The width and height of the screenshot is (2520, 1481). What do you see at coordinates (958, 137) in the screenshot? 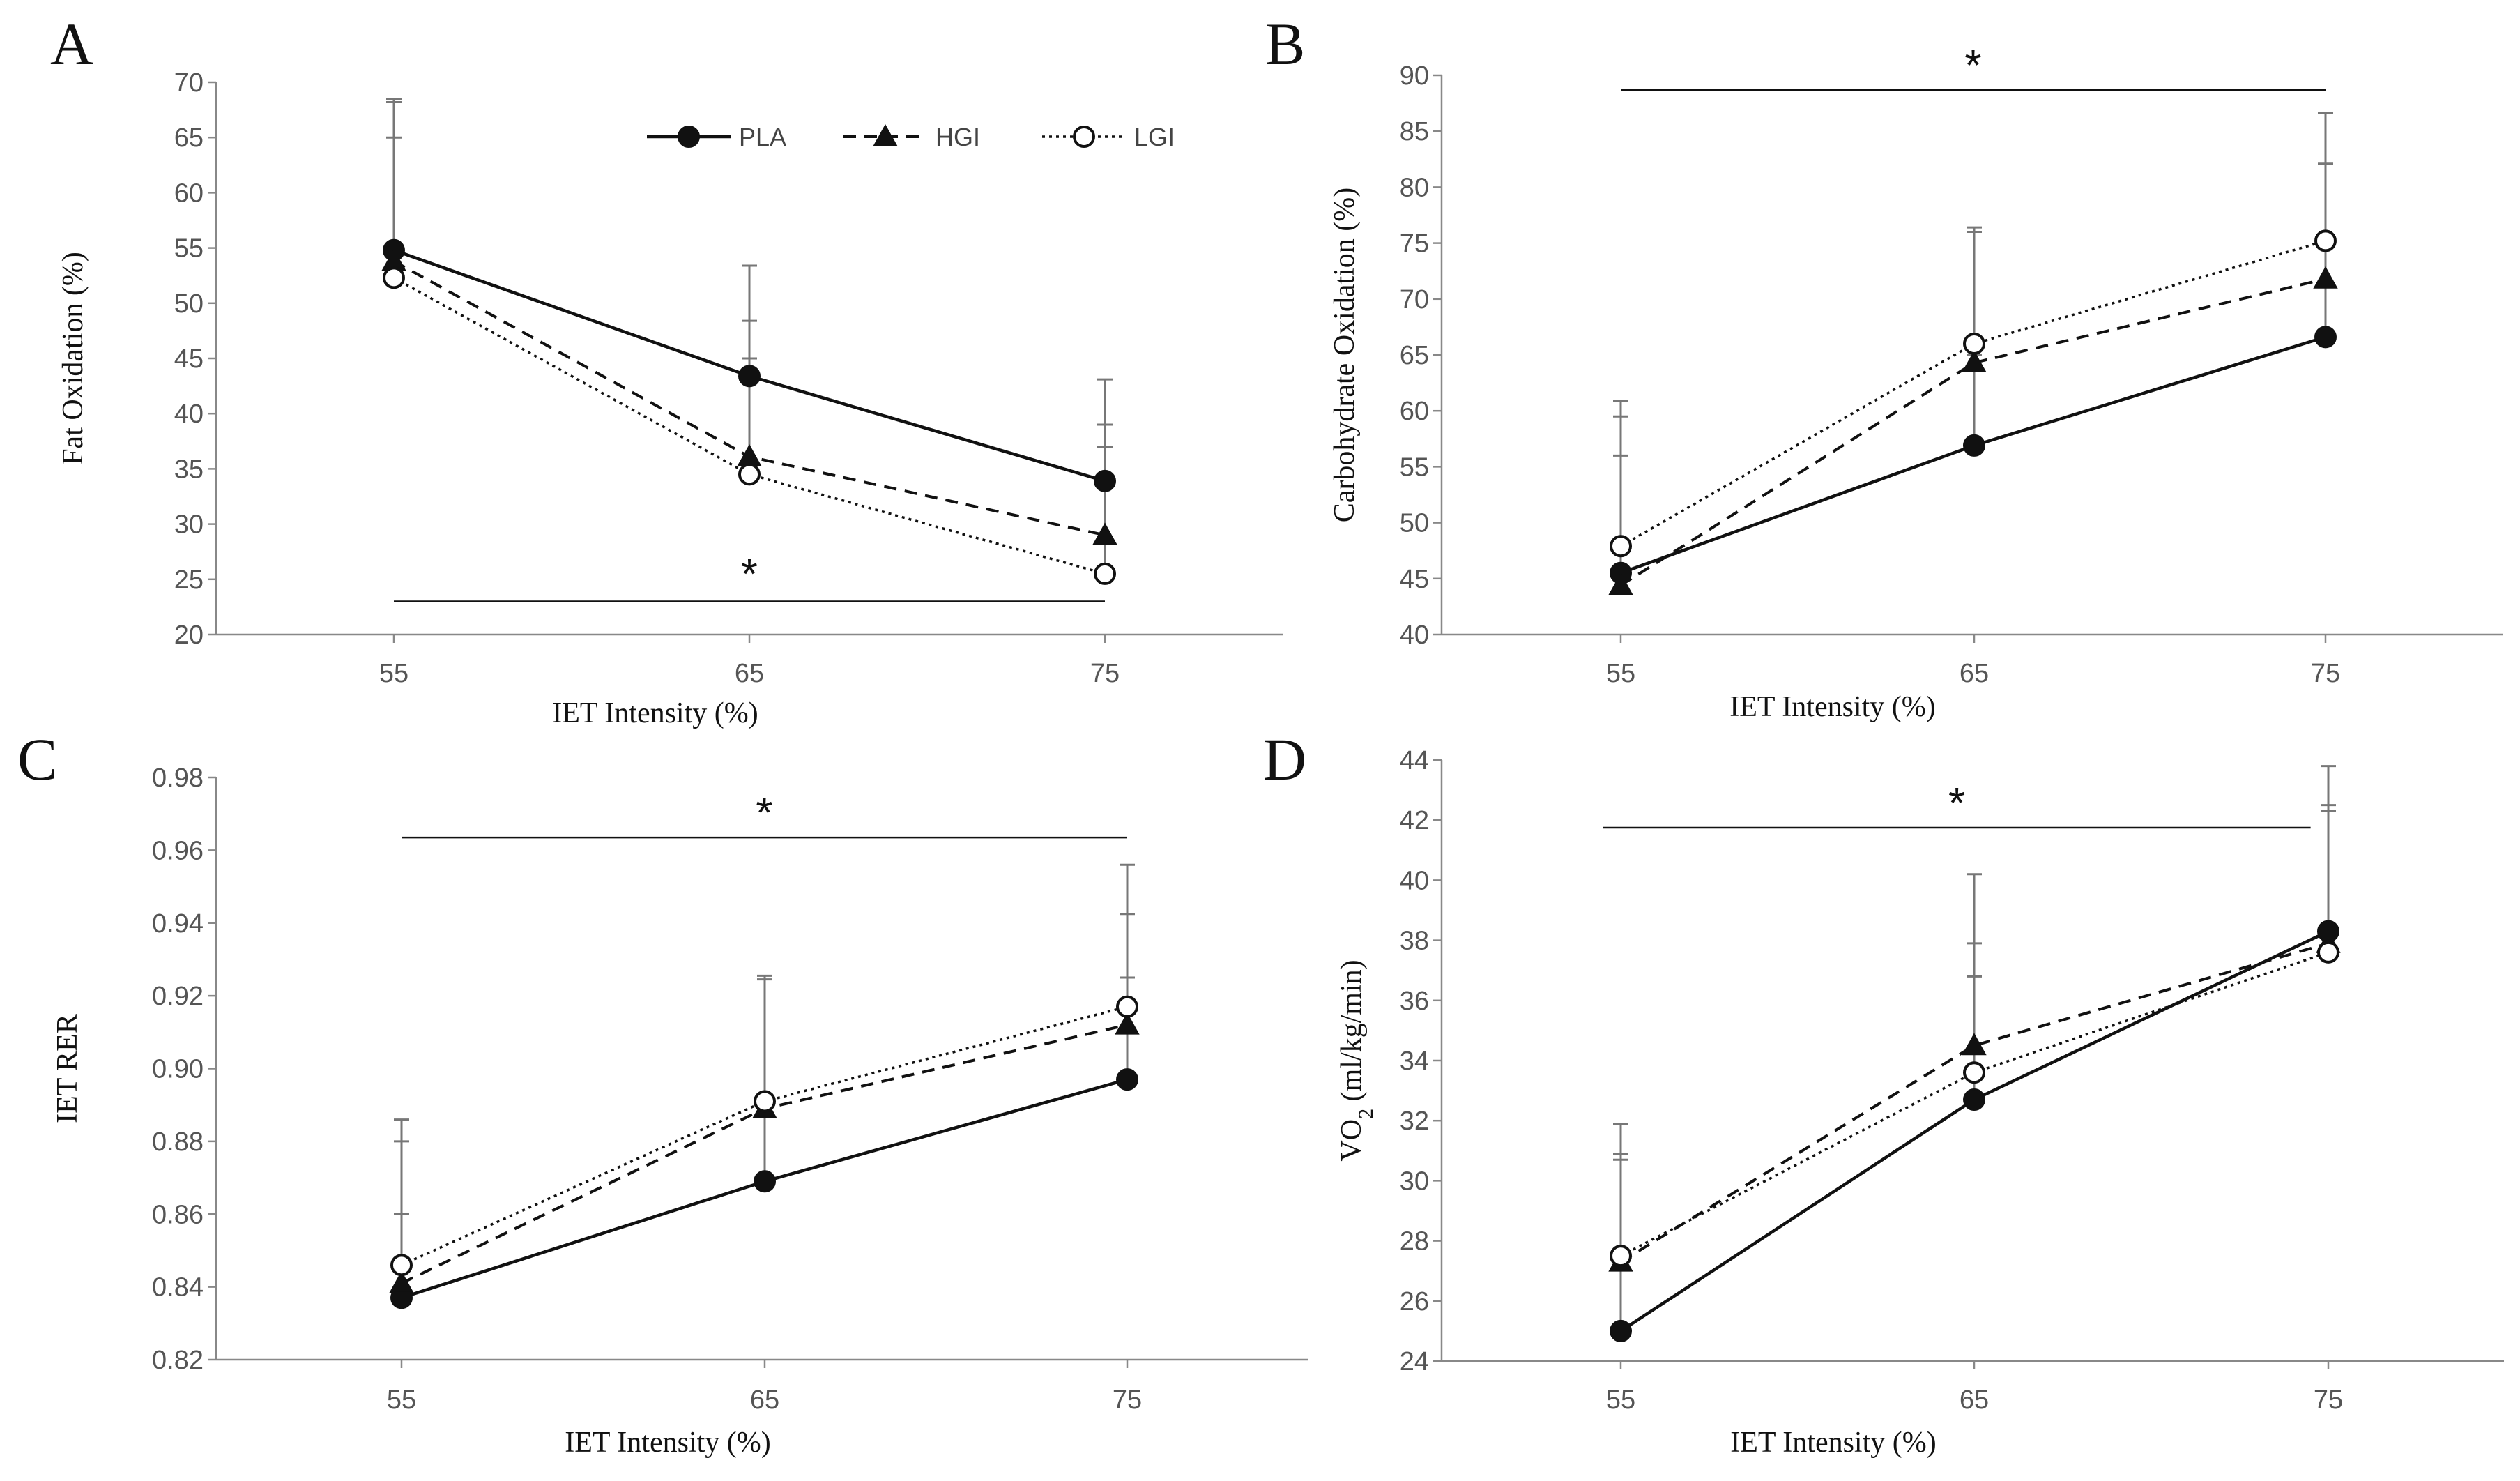
I see `legend-label-hgi: HGI` at bounding box center [958, 137].